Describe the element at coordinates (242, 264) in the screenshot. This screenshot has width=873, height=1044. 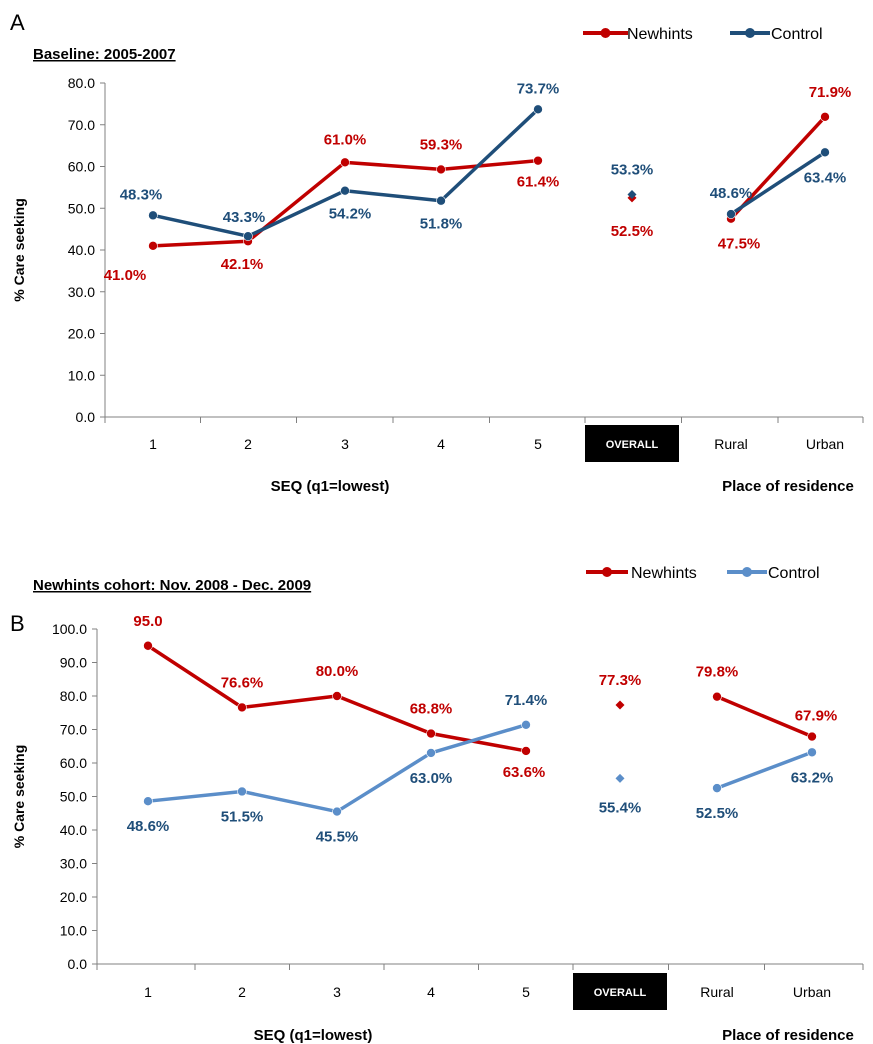
I see `data-label-seq: 42.1%` at that location.